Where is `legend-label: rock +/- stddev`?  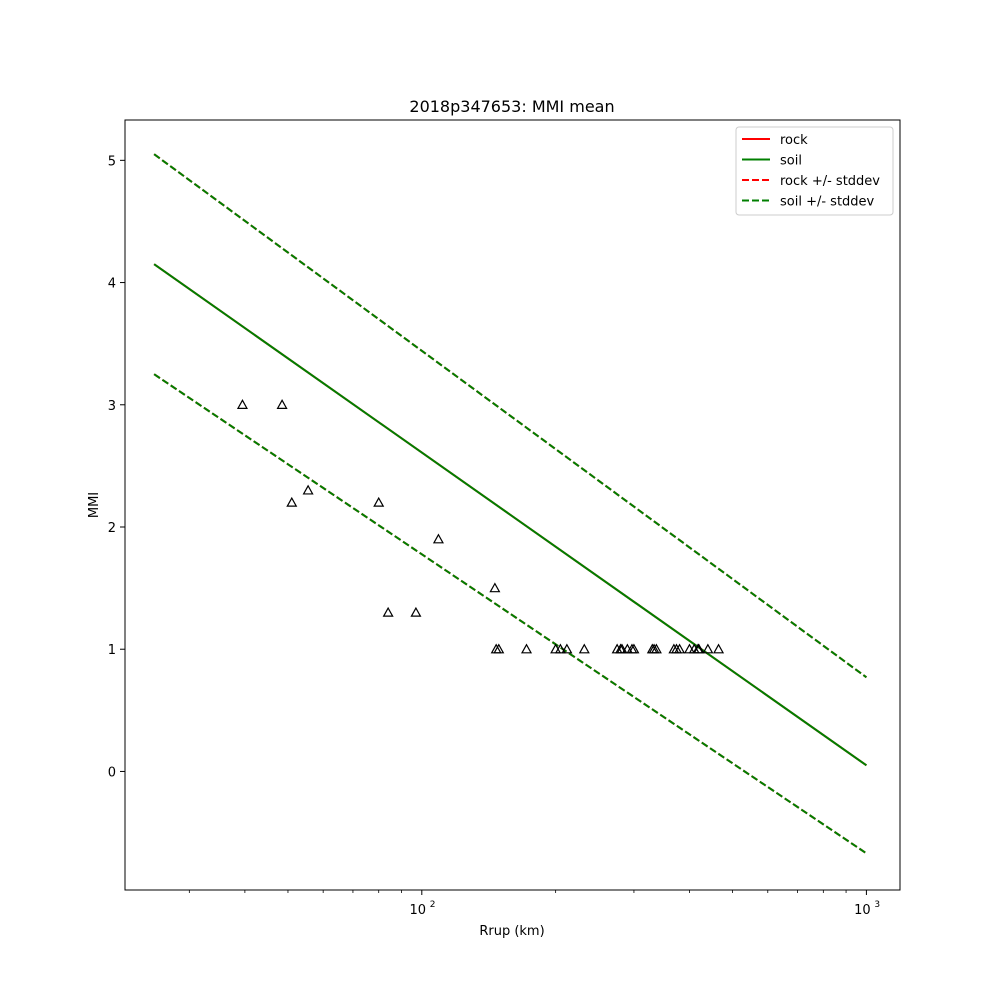
legend-label: rock +/- stddev is located at coordinates (830, 181).